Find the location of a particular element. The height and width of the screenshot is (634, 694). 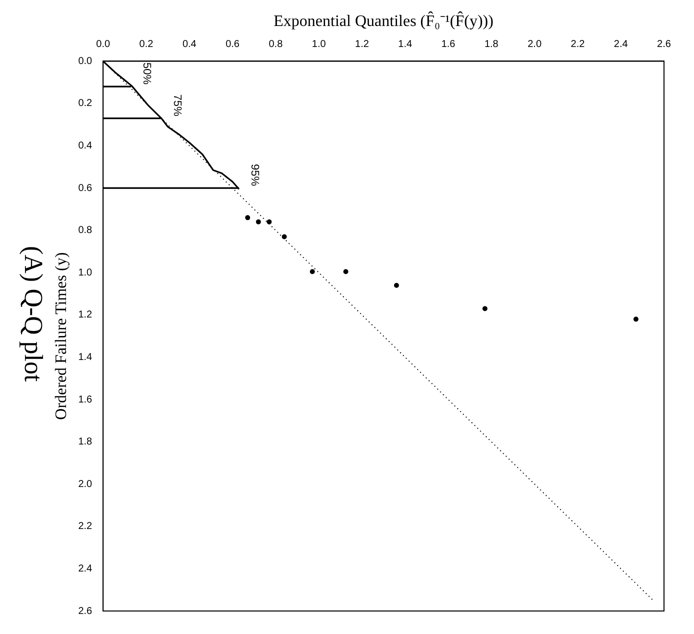

x-axis-title: Exponential Quantiles (F̂₀⁻¹(F̂(y))) is located at coordinates (384, 20).